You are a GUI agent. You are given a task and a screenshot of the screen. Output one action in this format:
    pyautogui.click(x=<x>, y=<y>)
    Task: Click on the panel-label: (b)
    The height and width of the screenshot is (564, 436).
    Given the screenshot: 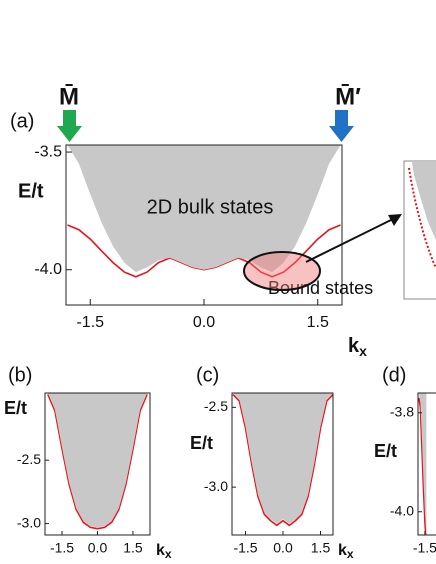 What is the action you would take?
    pyautogui.click(x=20, y=375)
    